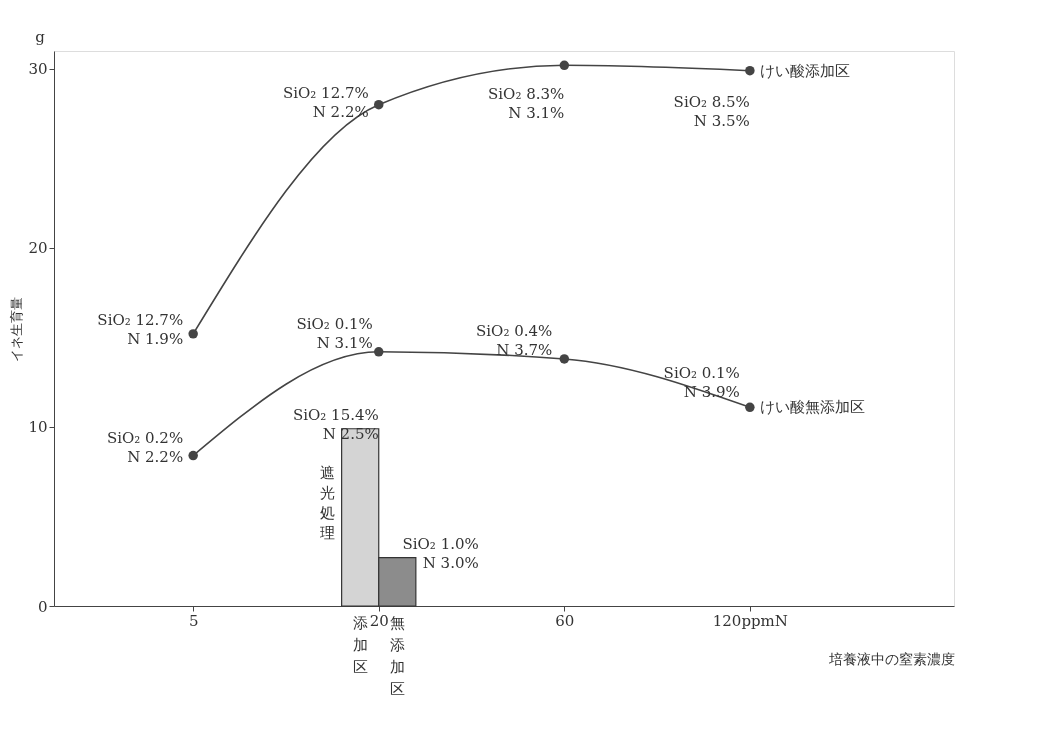  I want to click on y-axis-title: イネ生育量, so click(17, 329).